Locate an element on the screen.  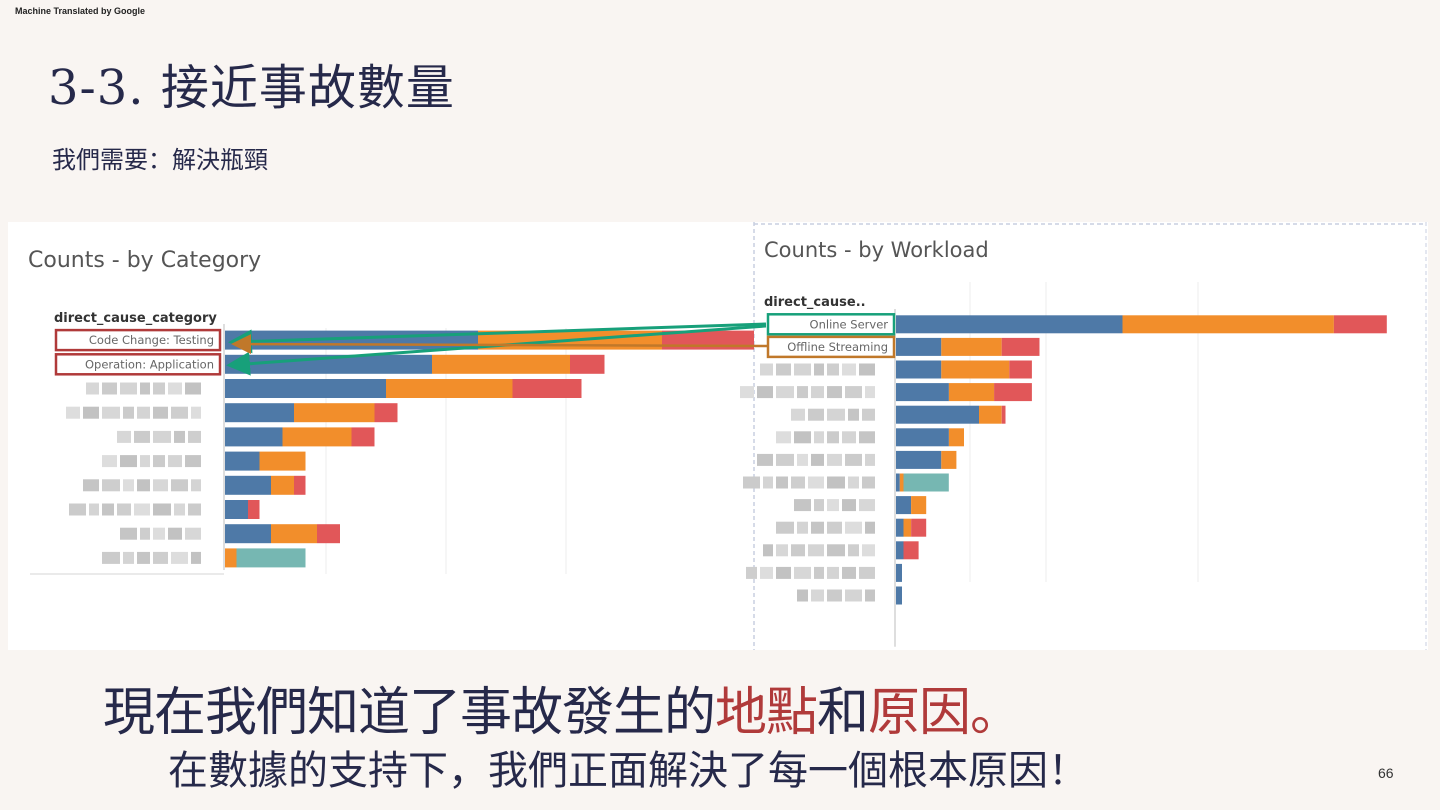
highlight-box is located at coordinates (831, 324).